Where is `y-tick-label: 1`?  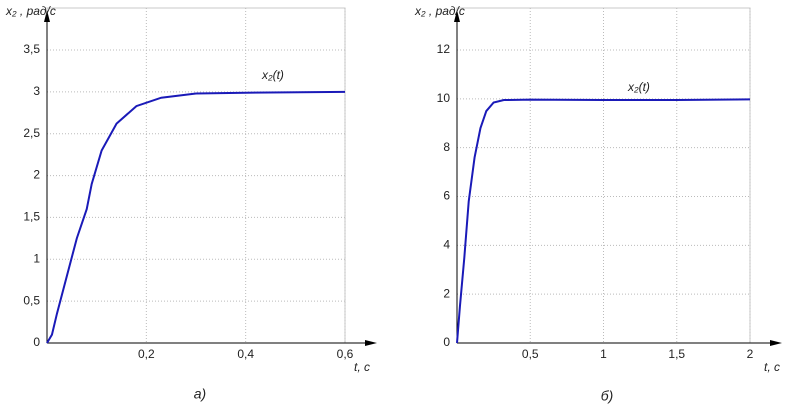
y-tick-label: 1 is located at coordinates (36, 258).